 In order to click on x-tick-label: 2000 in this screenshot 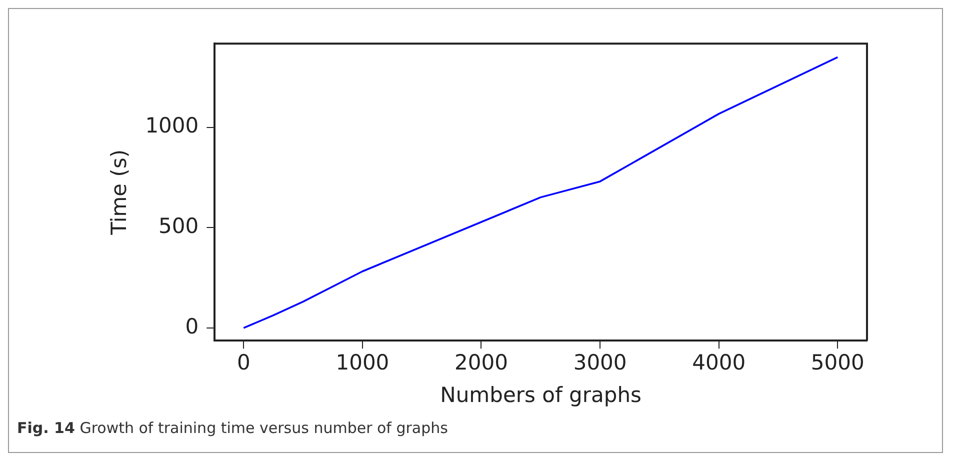, I will do `click(481, 362)`.